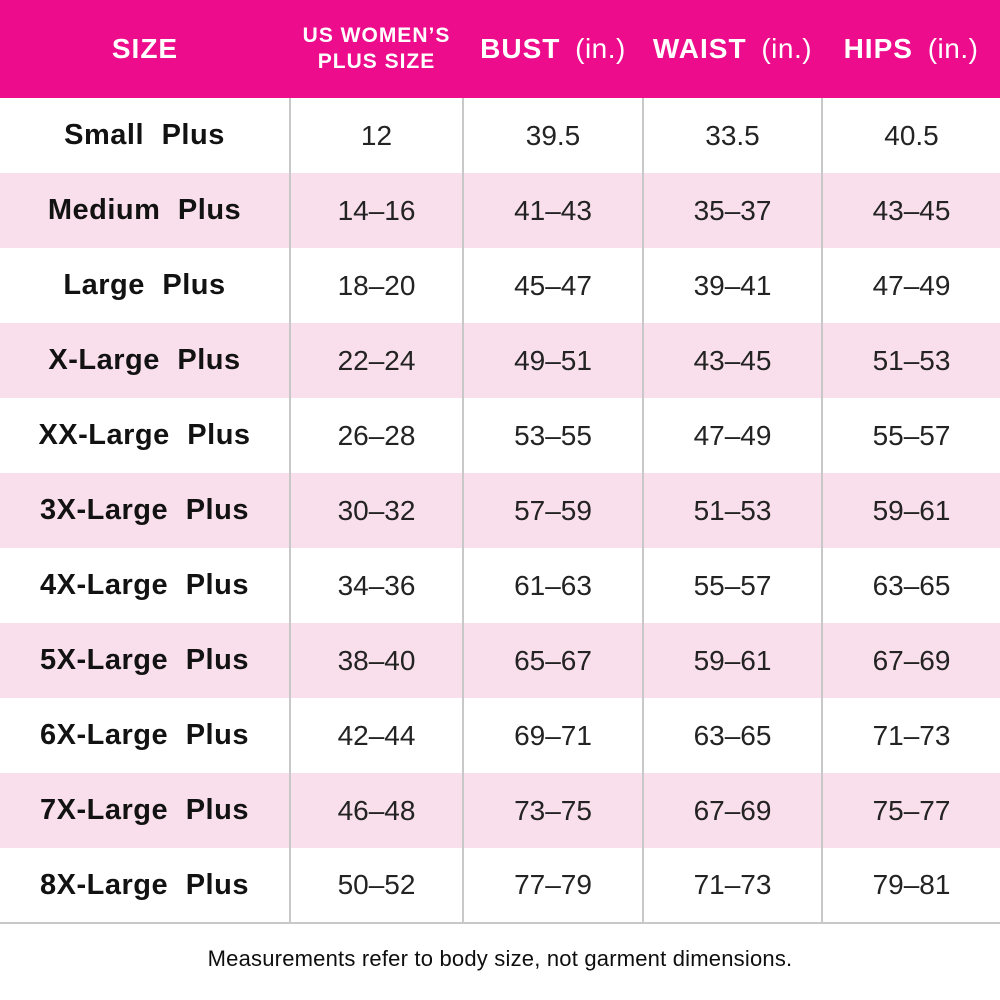 The image size is (1000, 1000). I want to click on cell-size: Large Plus, so click(145, 285).